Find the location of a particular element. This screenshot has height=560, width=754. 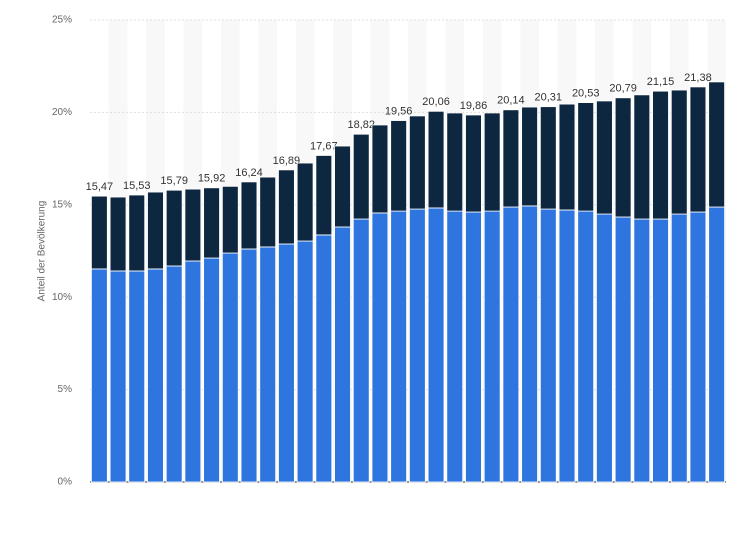

data-label: 21,15 is located at coordinates (661, 82).